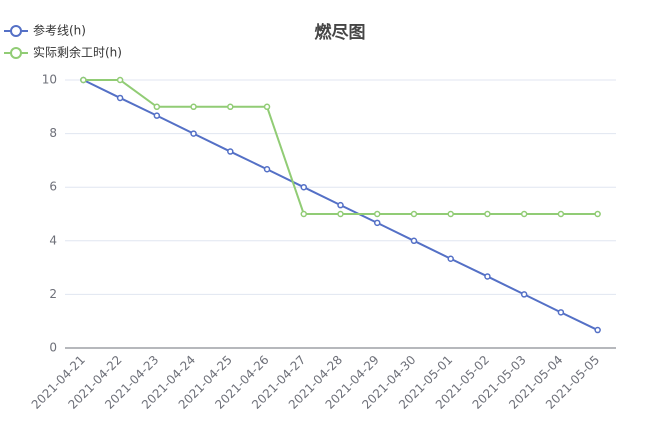 The width and height of the screenshot is (661, 425). I want to click on chart-title: 燃尽图, so click(340, 32).